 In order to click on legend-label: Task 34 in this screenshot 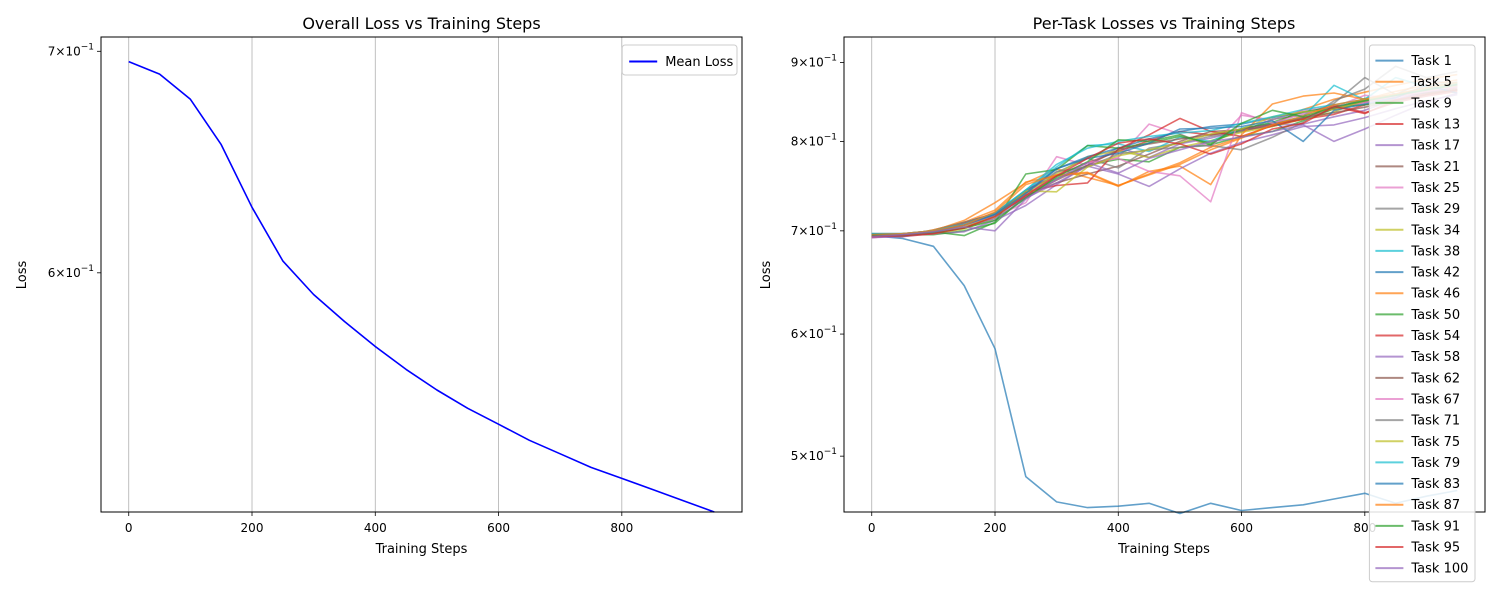, I will do `click(1435, 230)`.